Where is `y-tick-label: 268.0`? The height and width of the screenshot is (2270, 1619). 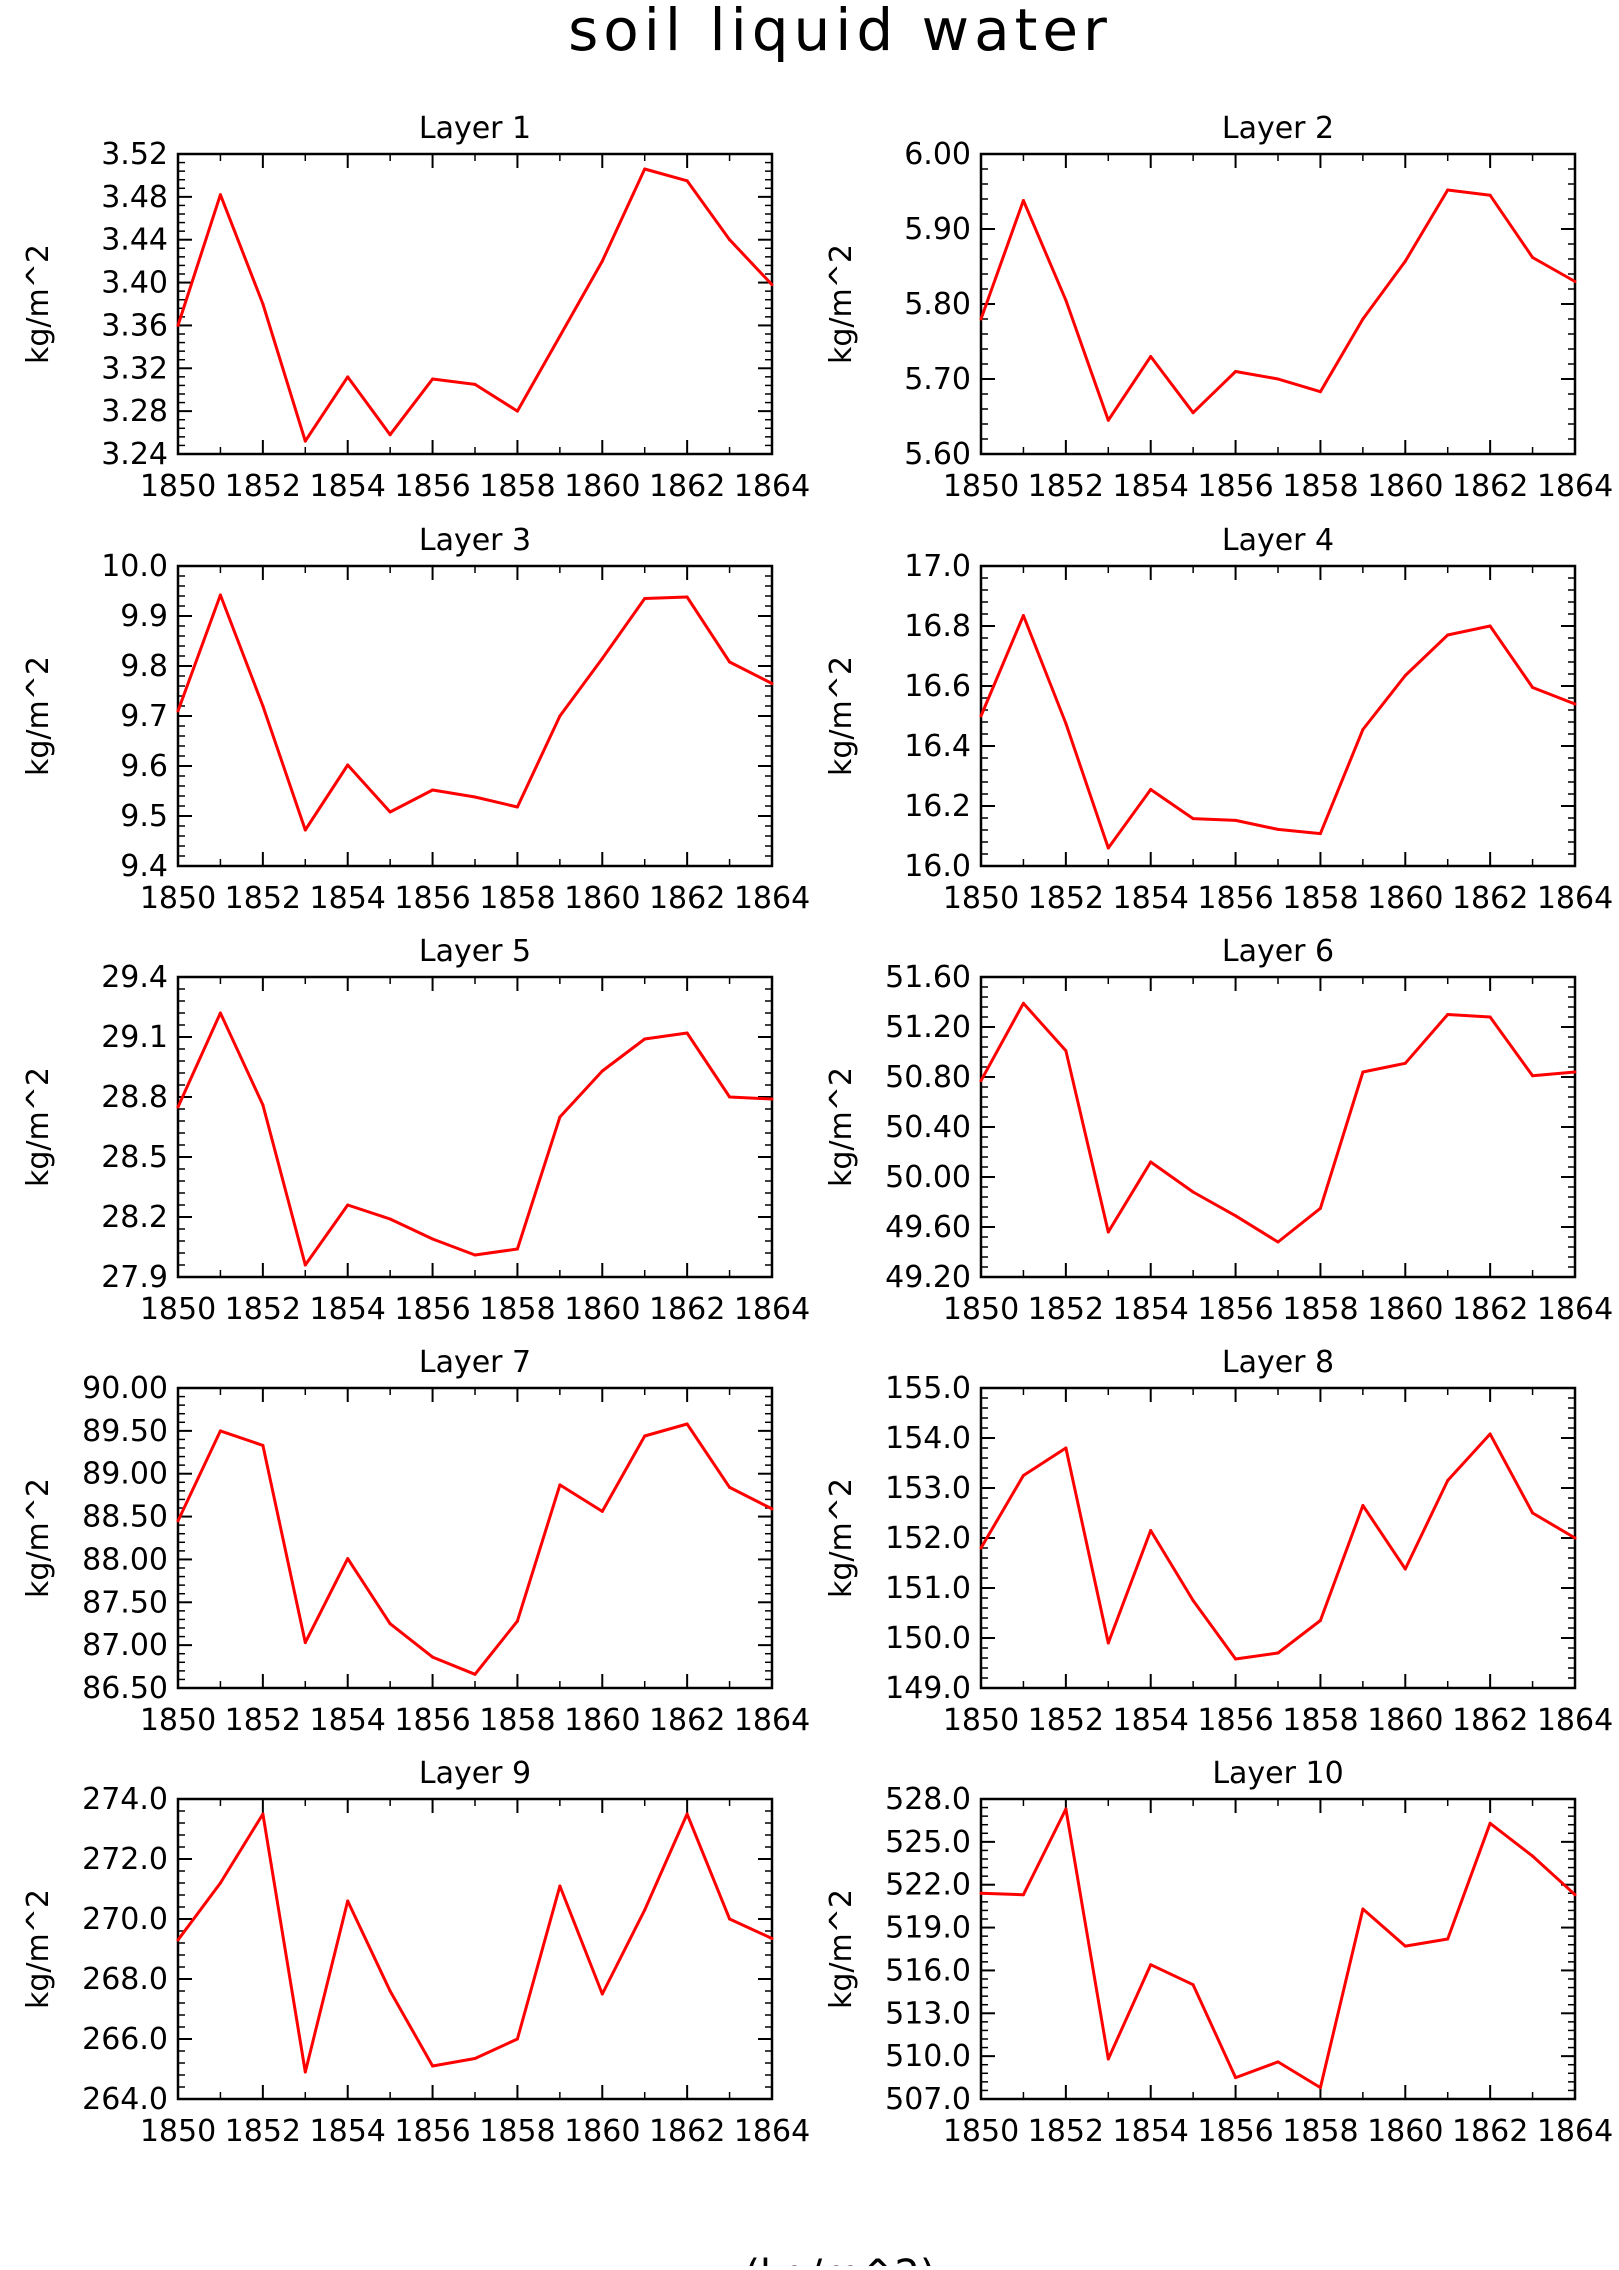
y-tick-label: 268.0 is located at coordinates (125, 1979).